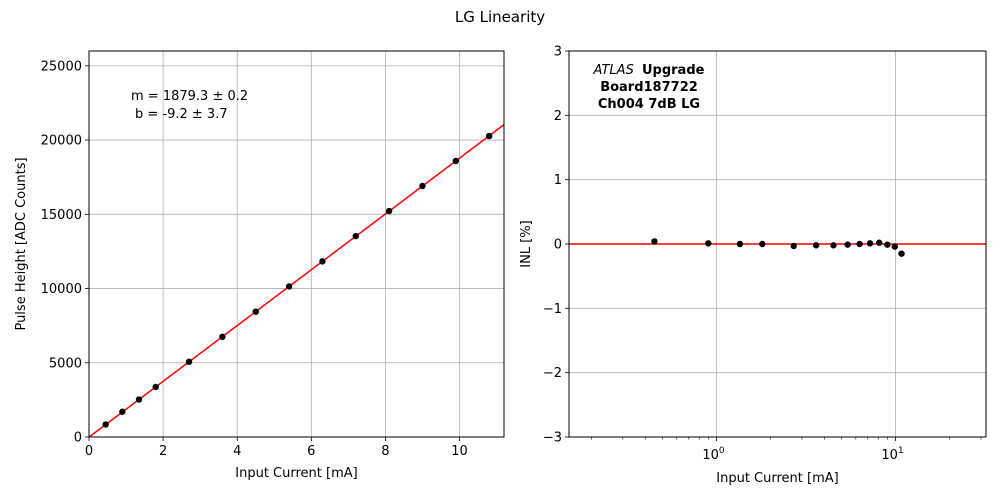 This screenshot has width=1000, height=500. I want to click on left-y-tick-label: 10000, so click(61, 289).